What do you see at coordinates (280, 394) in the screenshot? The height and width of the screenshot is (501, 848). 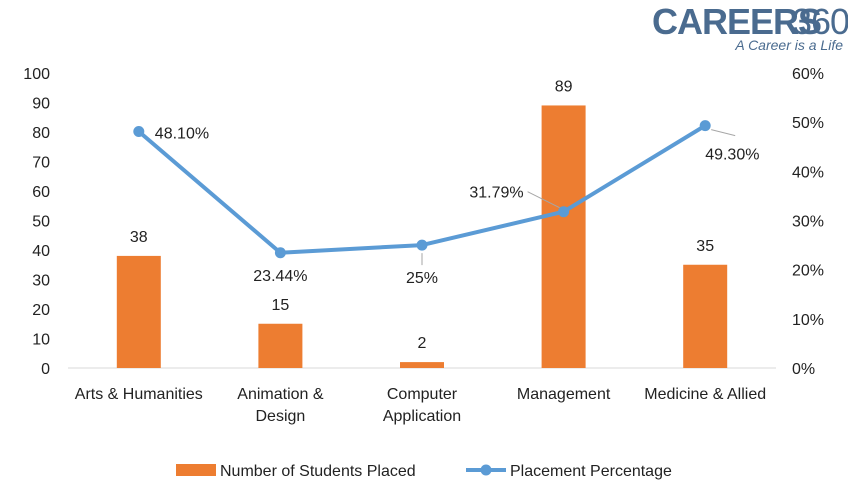 I see `category-label-line: Animation &` at bounding box center [280, 394].